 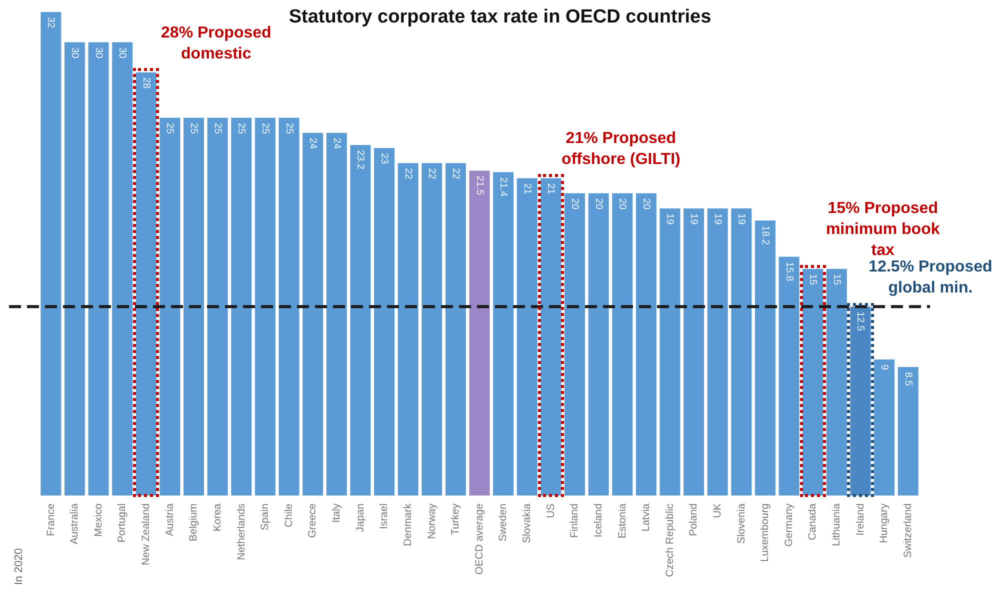 I want to click on x-tick-label: Netherlands, so click(x=241, y=531).